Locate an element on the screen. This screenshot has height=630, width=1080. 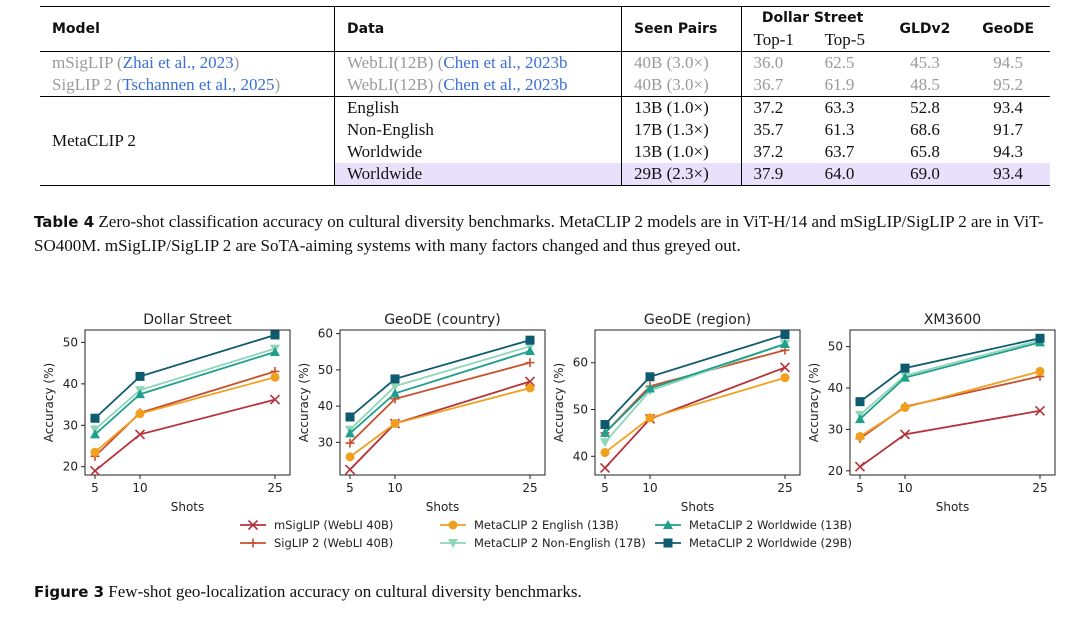
x-tick-label: 5 is located at coordinates (350, 488).